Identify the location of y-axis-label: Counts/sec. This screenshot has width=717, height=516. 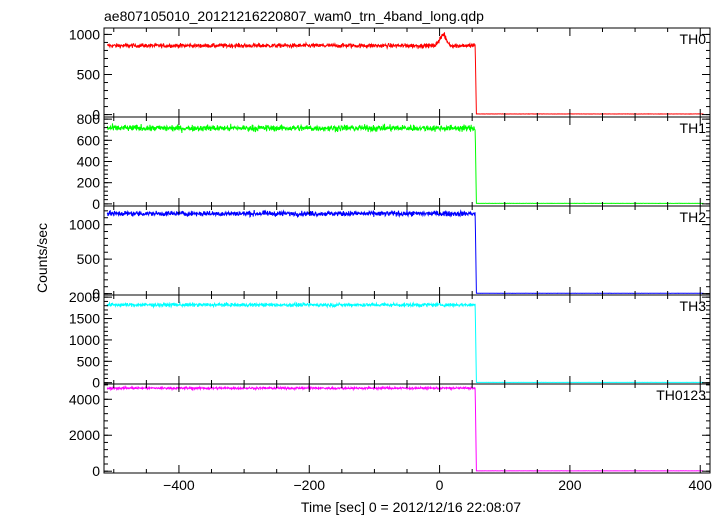
(42, 258).